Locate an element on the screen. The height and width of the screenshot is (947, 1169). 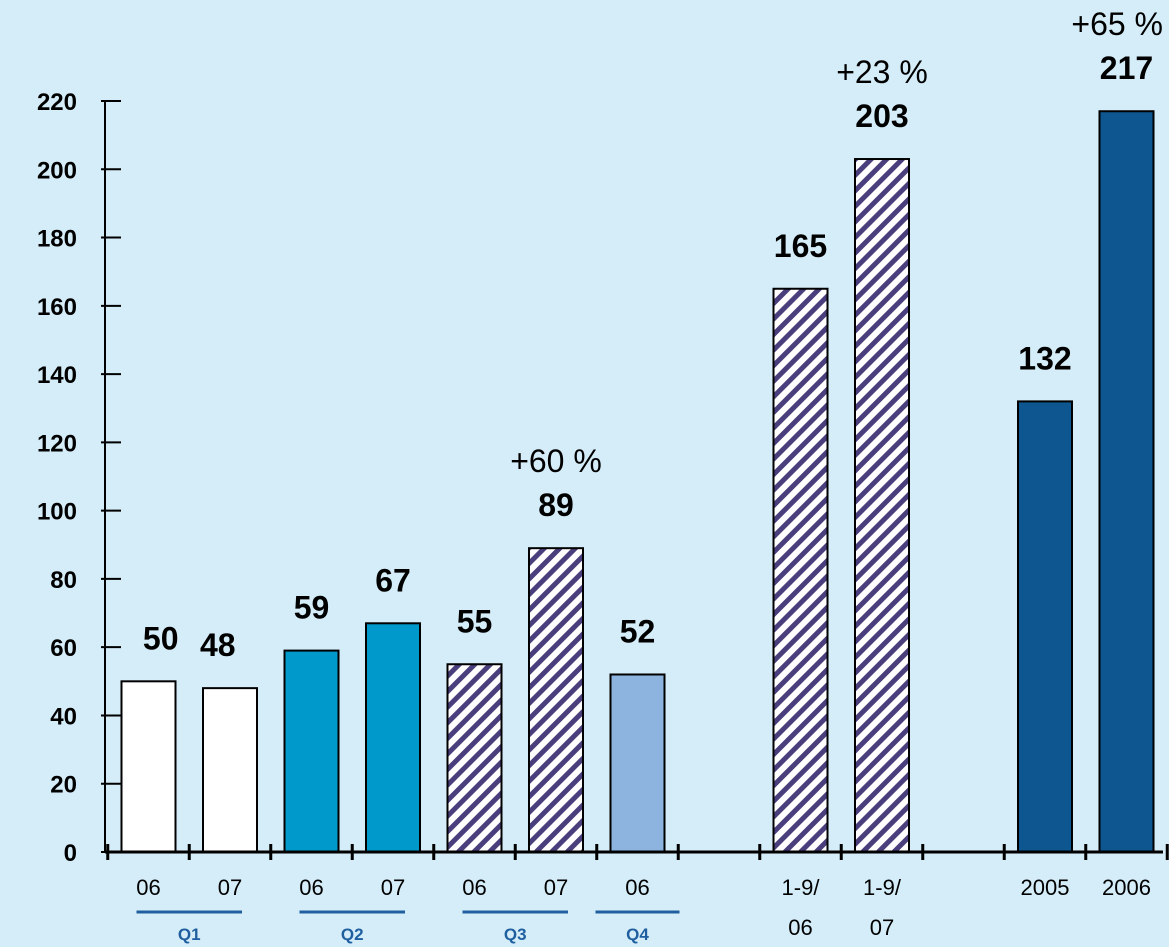
y-tick-label: 0 is located at coordinates (70, 853).